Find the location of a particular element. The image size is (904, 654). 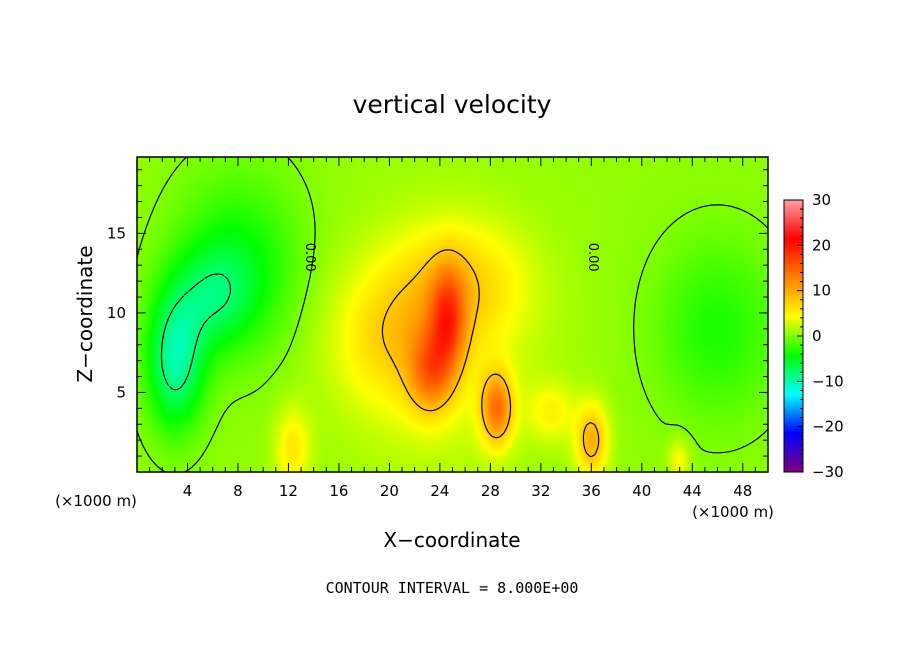

x-tick-label: 36 is located at coordinates (591, 491).